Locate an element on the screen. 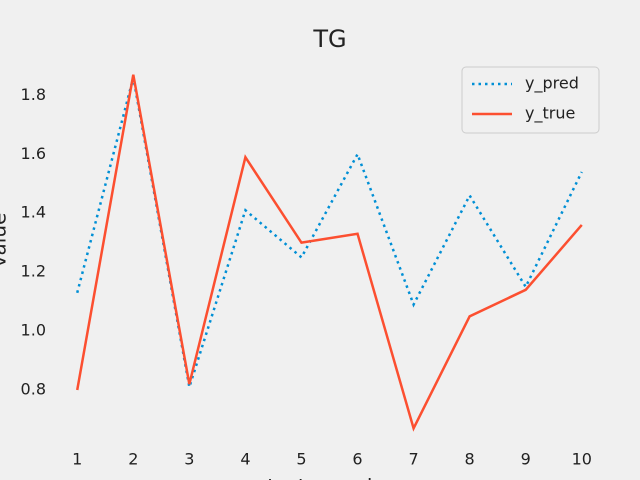 The height and width of the screenshot is (480, 640). x-tick-label: 10 is located at coordinates (582, 459).